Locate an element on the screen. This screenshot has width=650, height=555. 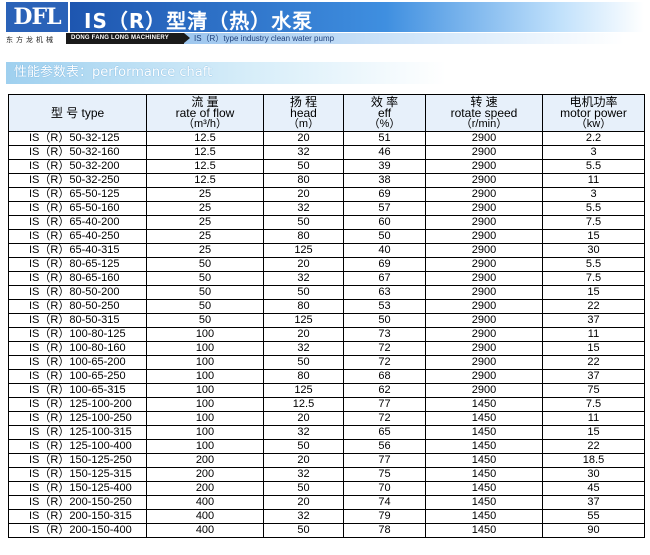
cell-power: 22 is located at coordinates (593, 362).